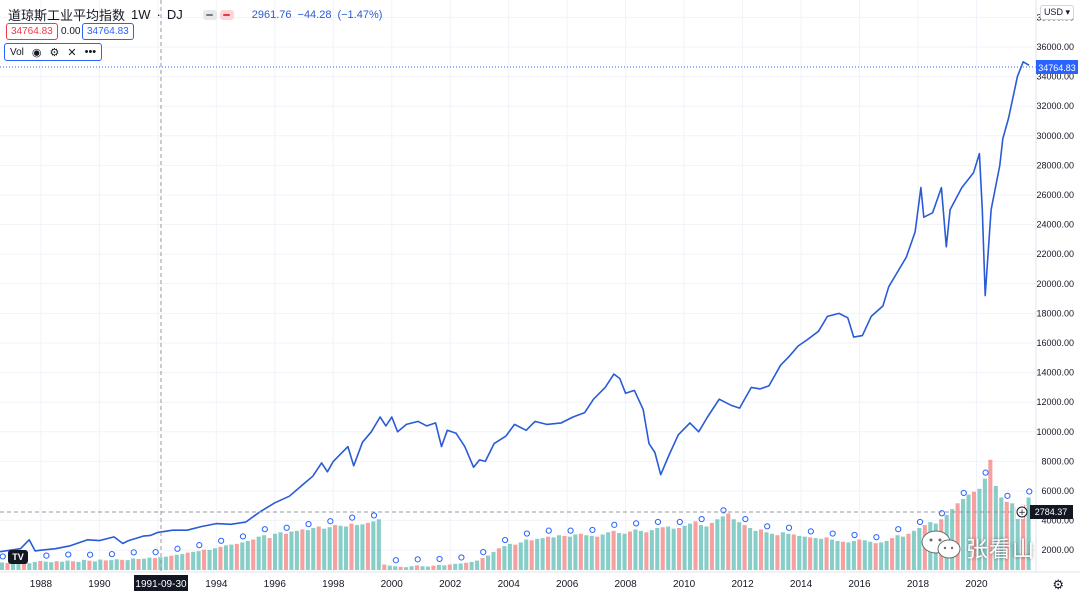  Describe the element at coordinates (72, 52) in the screenshot. I see `close-icon: ✕` at that location.